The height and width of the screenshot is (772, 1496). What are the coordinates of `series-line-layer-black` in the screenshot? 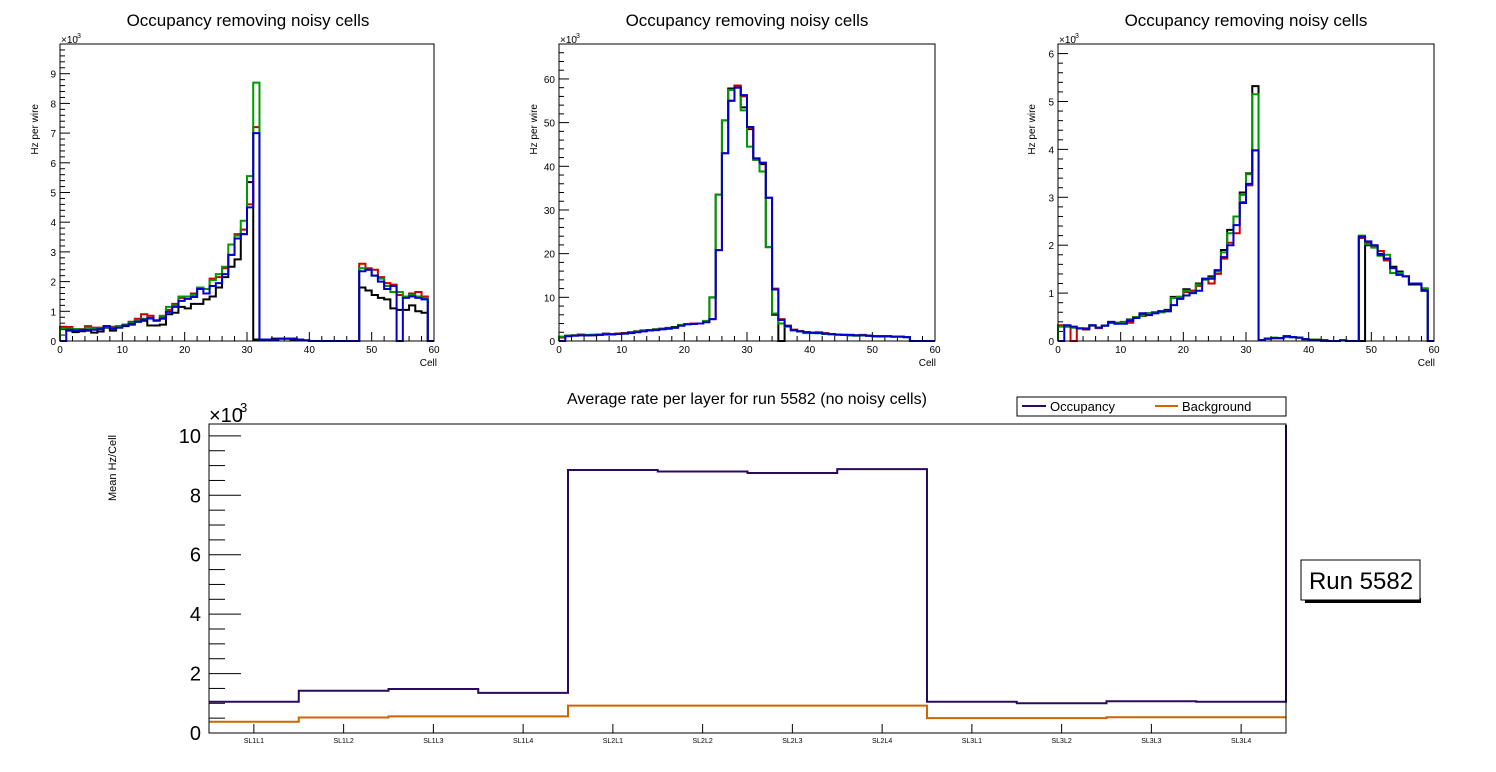 It's located at (1245, 213).